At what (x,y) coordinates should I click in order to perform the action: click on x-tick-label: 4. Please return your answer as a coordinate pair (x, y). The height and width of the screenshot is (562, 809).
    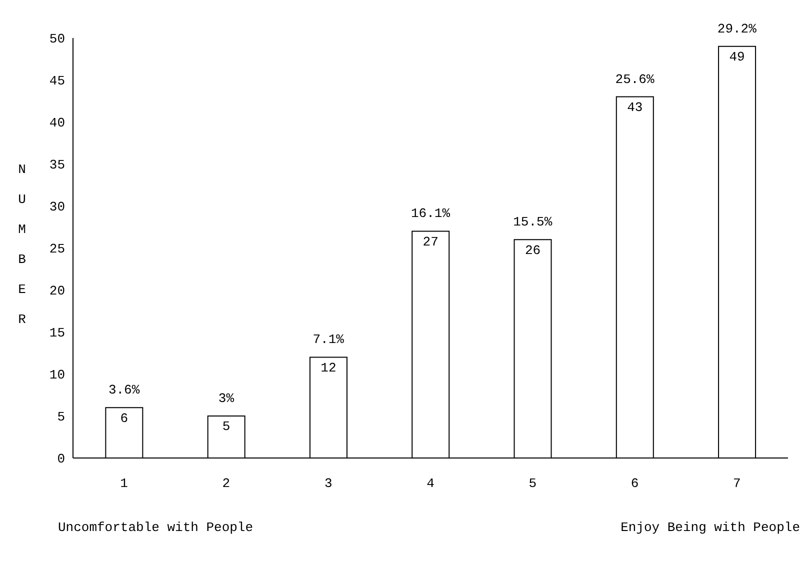
    Looking at the image, I should click on (430, 484).